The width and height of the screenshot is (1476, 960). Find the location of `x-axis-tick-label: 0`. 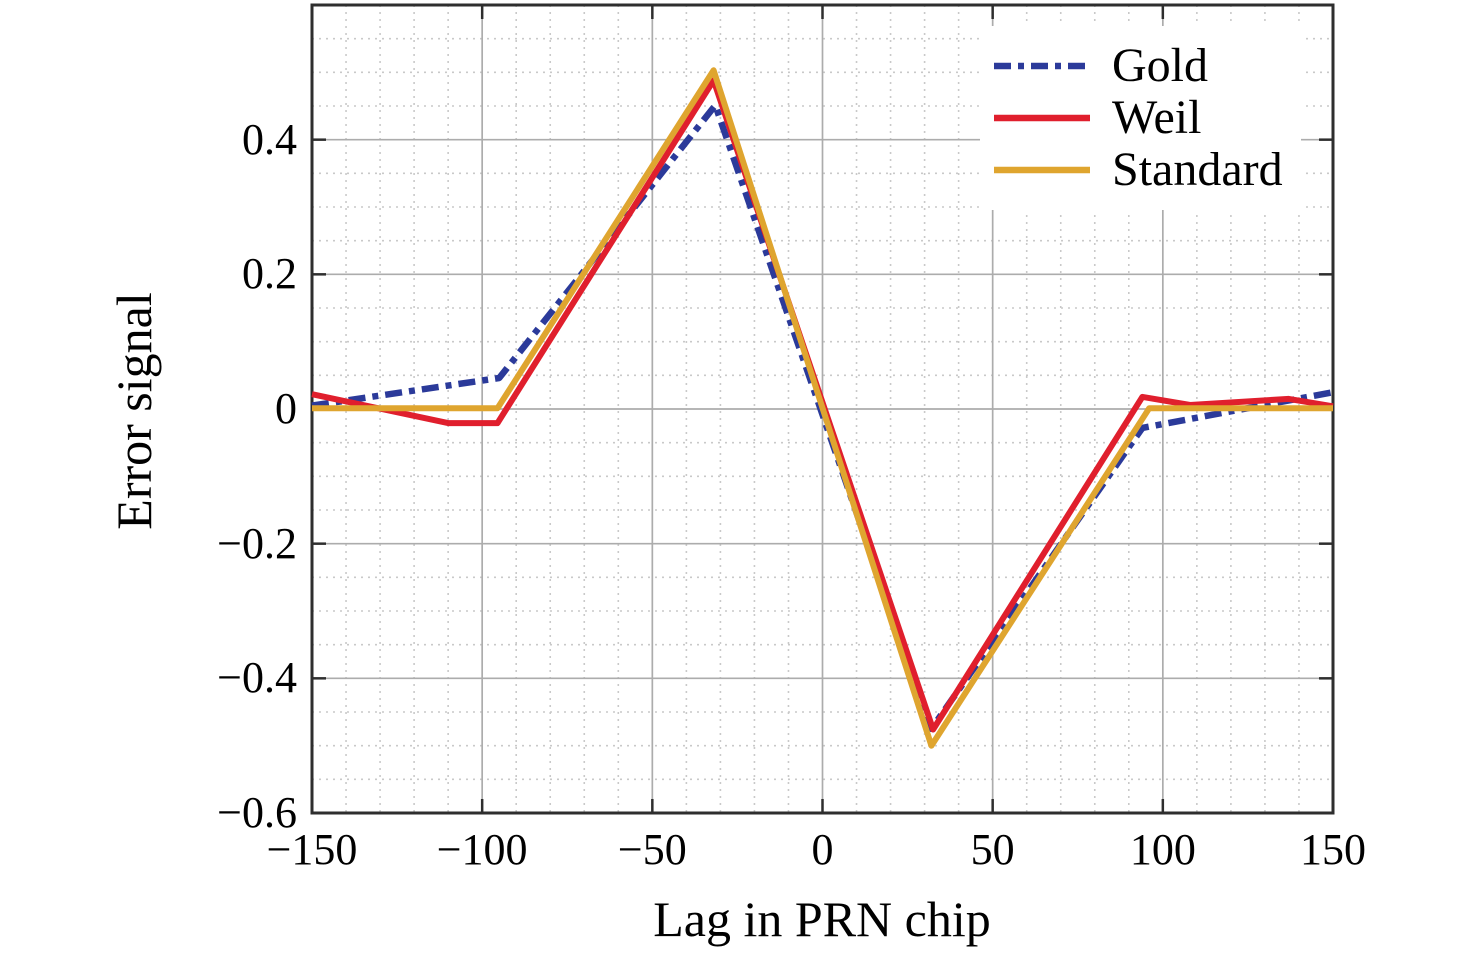

x-axis-tick-label: 0 is located at coordinates (822, 849).